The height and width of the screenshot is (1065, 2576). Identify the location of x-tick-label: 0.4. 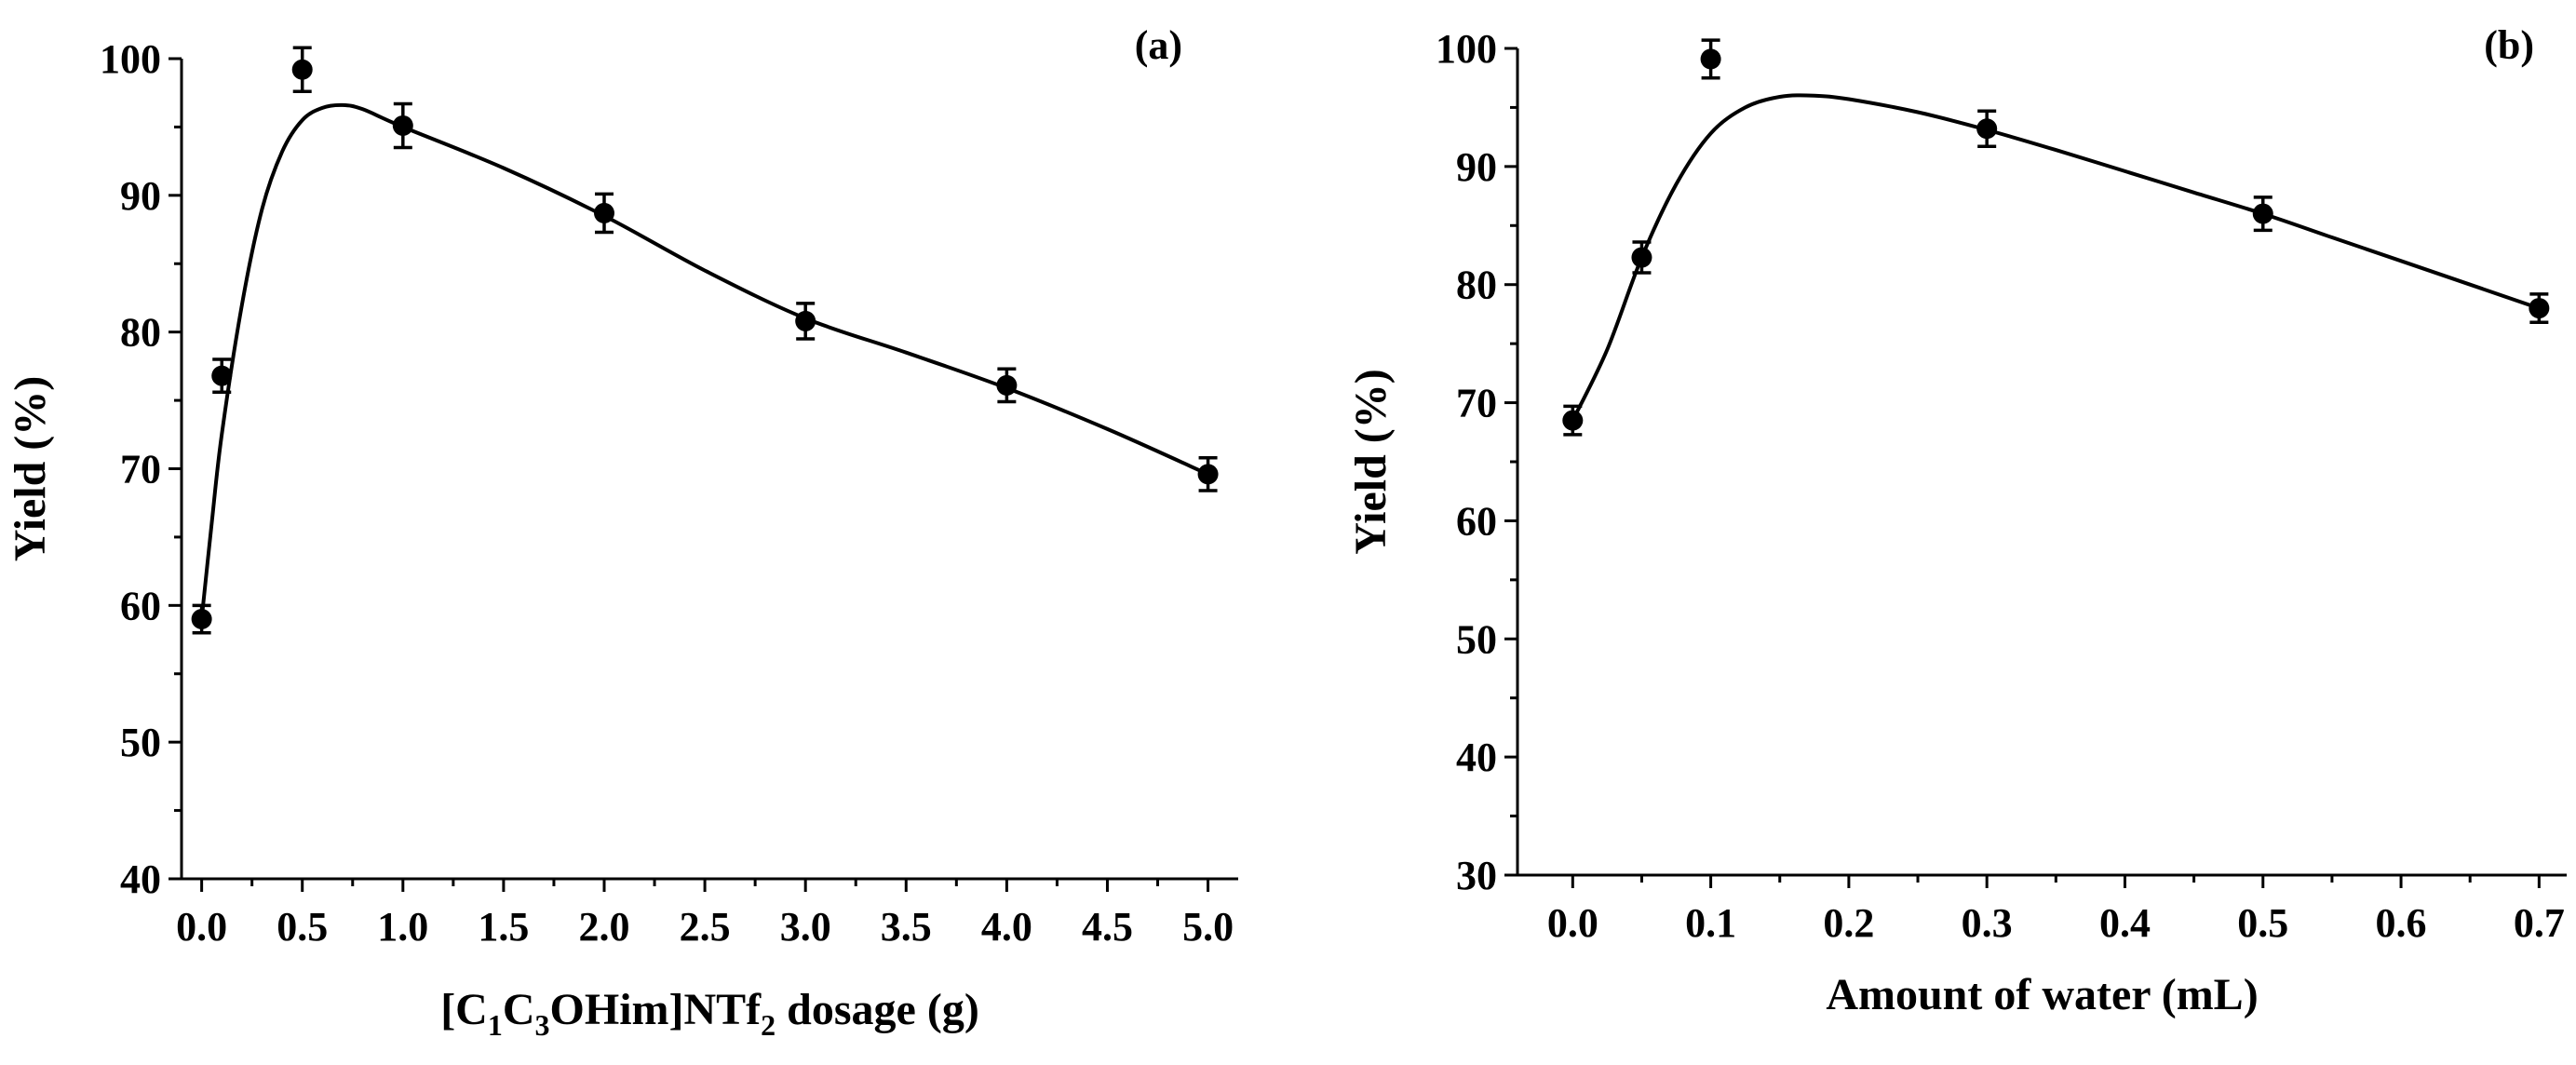
(2125, 923).